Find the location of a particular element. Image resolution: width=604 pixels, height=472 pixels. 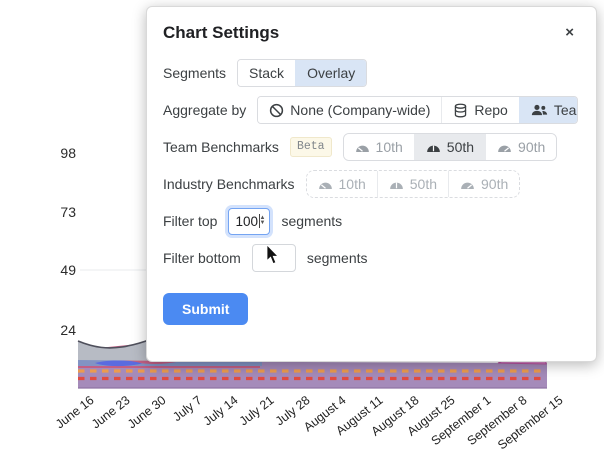

industry-benchmark-90th-label: 90th is located at coordinates (495, 184).